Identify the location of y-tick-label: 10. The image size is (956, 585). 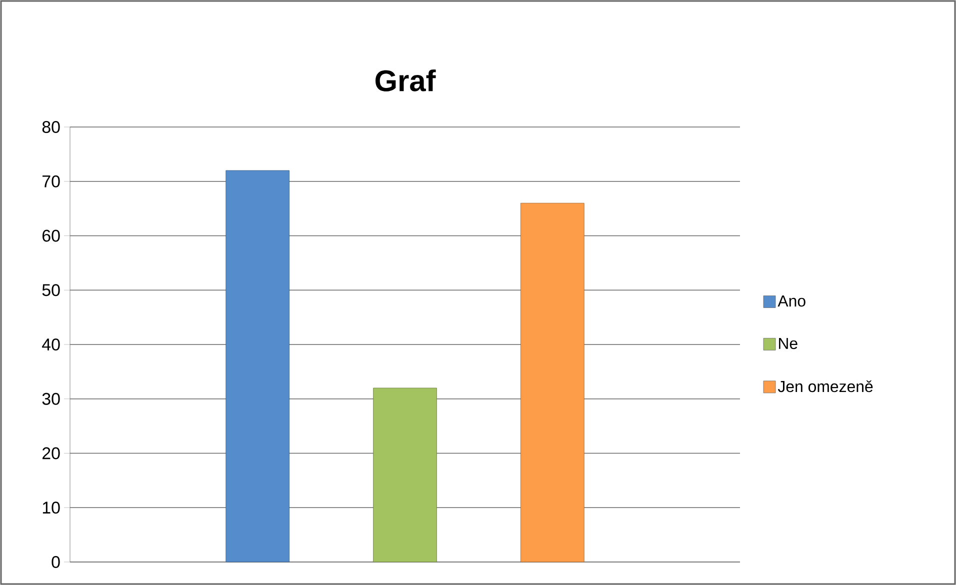
(51, 508).